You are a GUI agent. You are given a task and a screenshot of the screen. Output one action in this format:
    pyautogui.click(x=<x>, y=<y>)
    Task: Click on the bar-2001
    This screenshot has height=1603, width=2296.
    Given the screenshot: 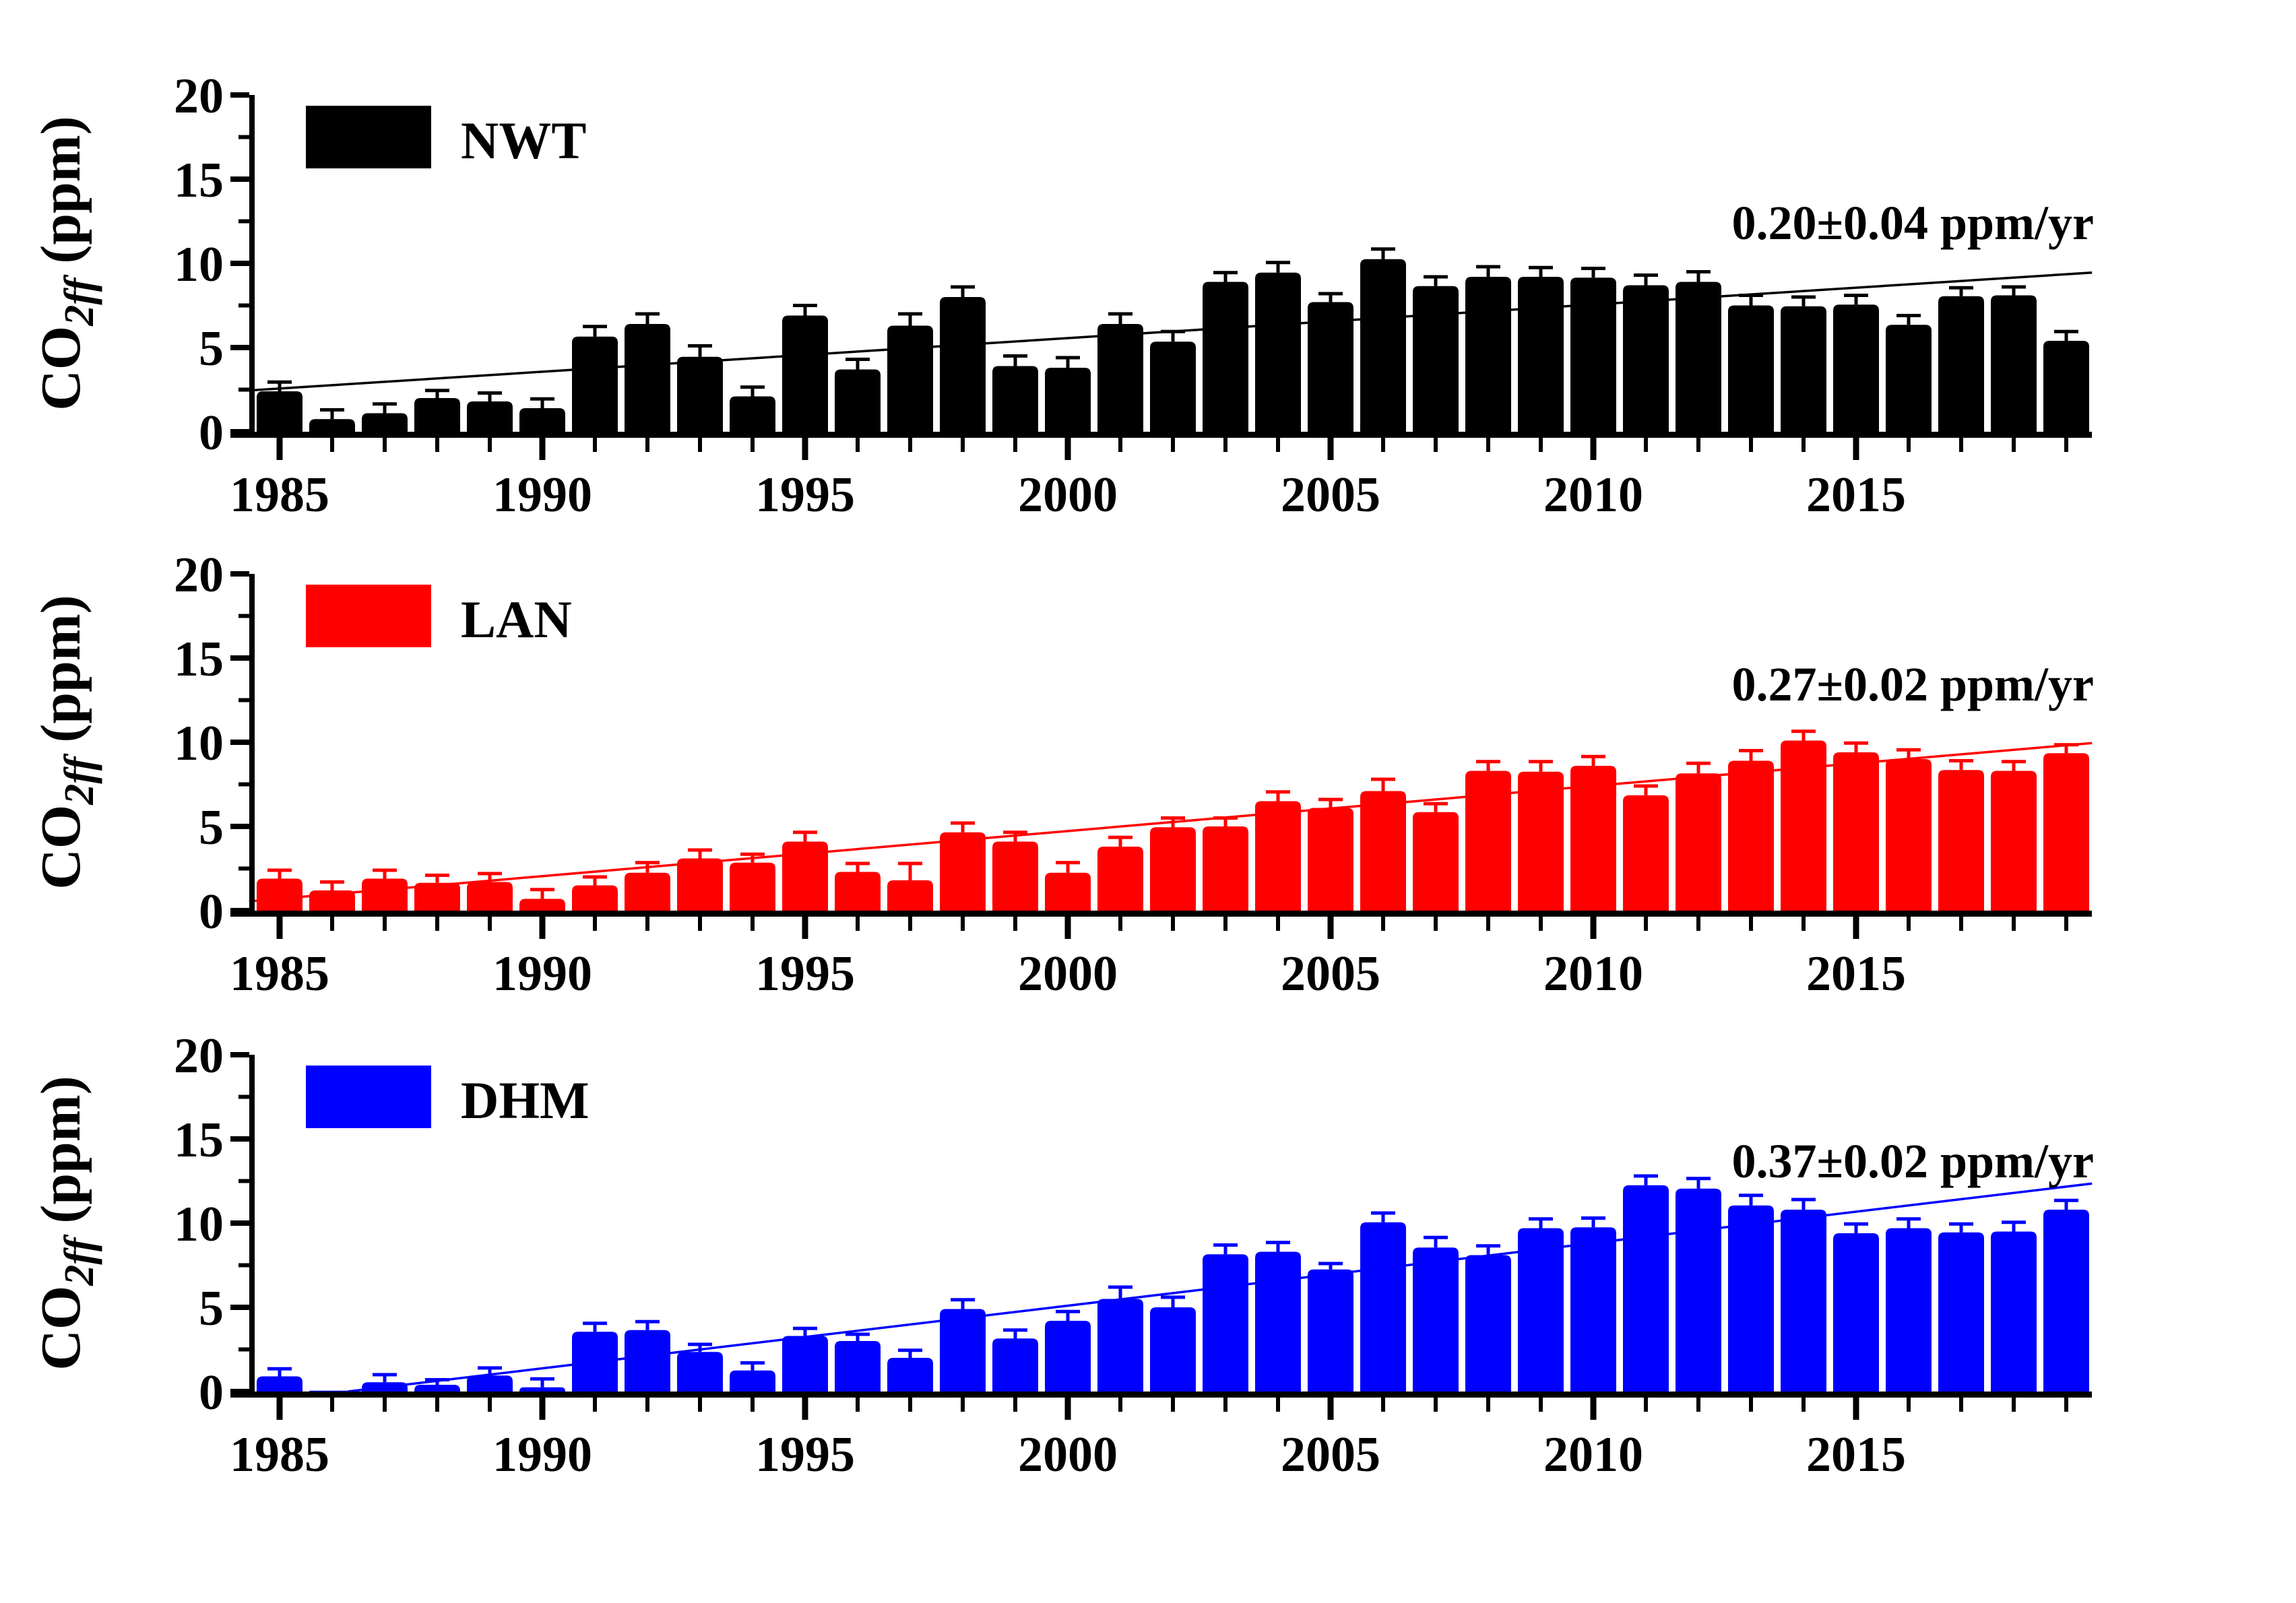 What is the action you would take?
    pyautogui.click(x=1120, y=378)
    